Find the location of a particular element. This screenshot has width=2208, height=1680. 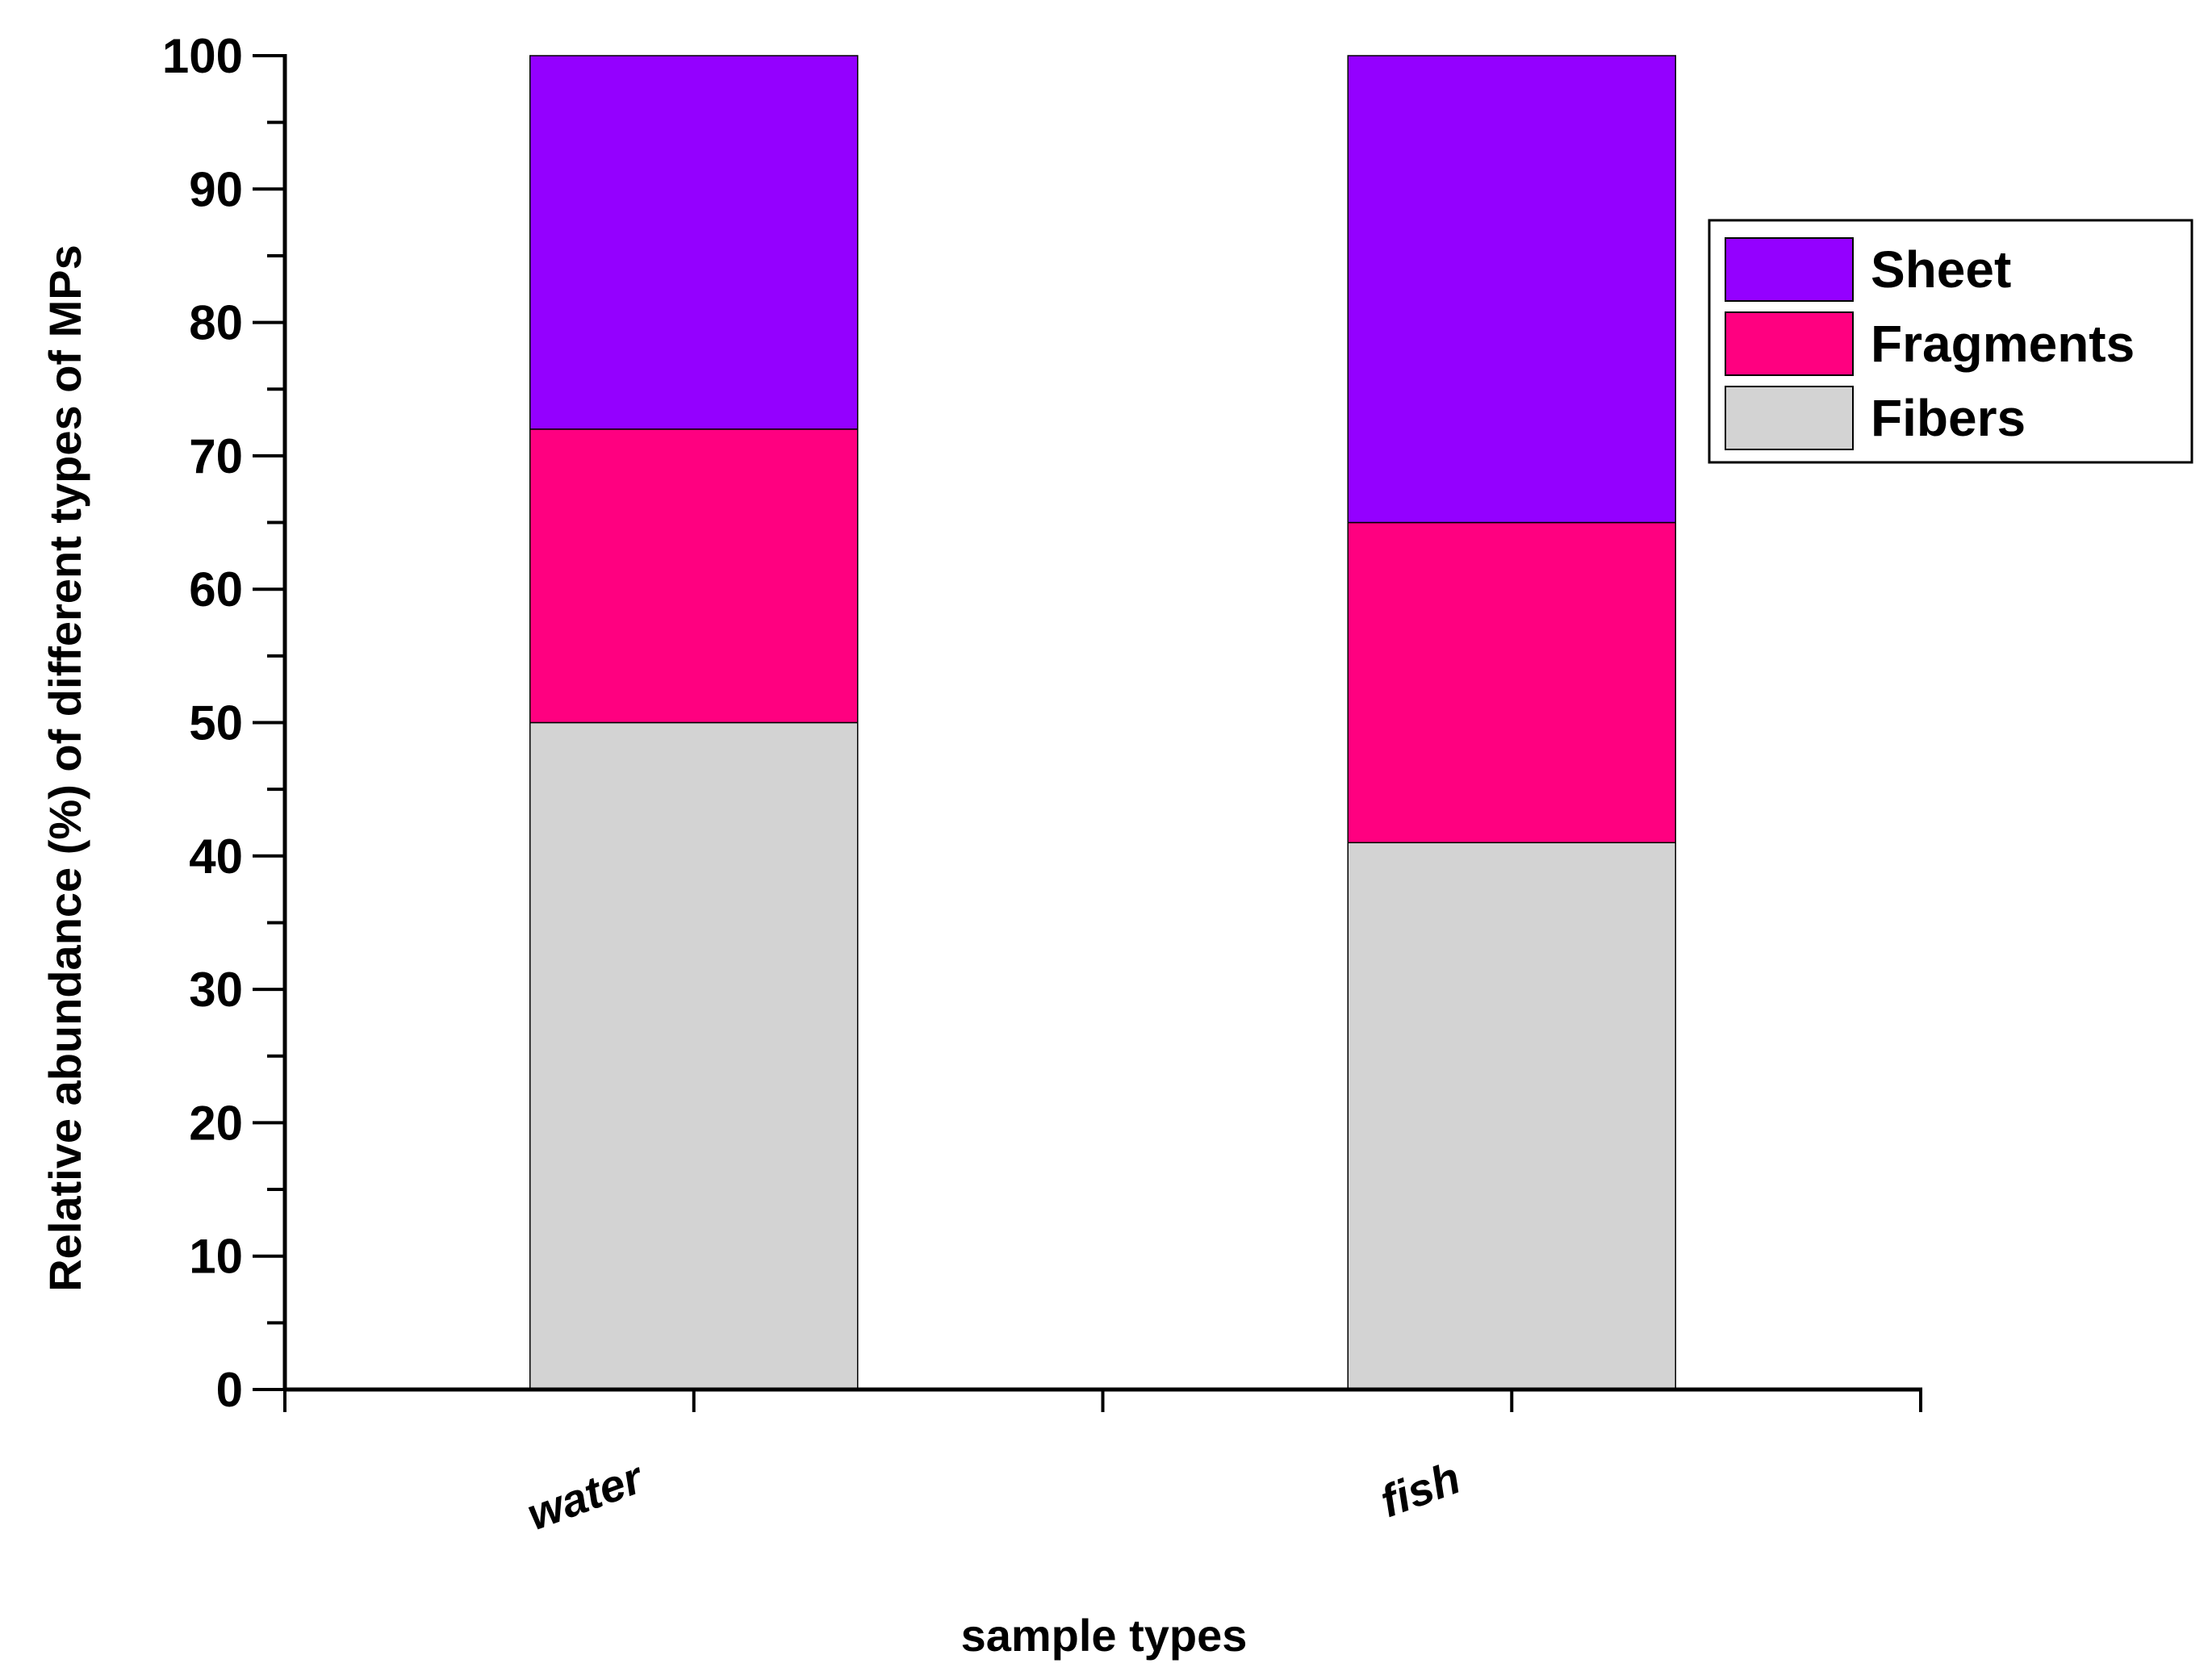

y-tick-label: 30 is located at coordinates (216, 990).